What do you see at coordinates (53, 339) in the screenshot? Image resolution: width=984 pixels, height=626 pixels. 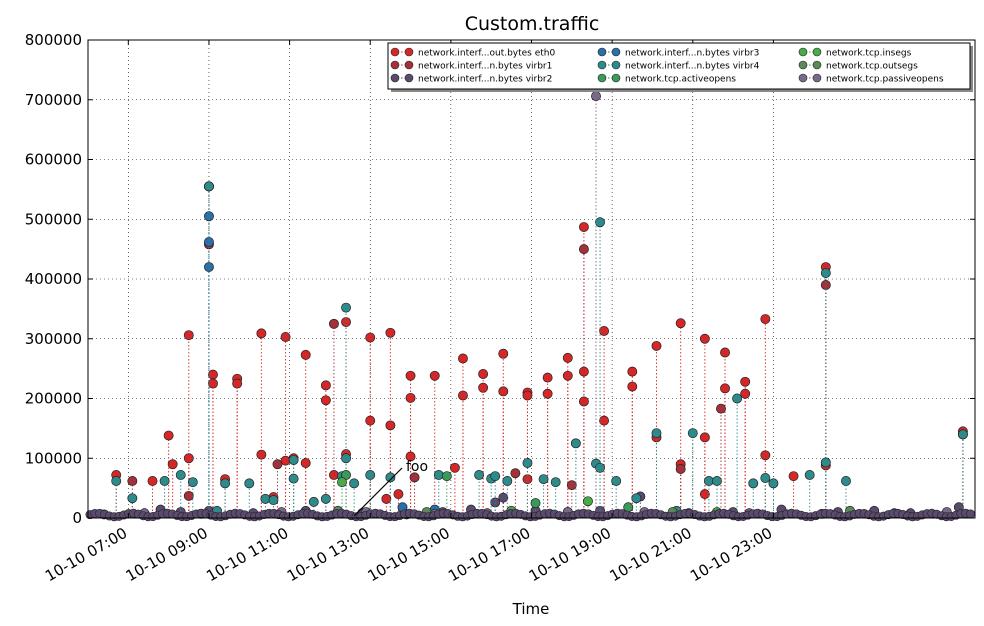 I see `y-tick-label: 300000` at bounding box center [53, 339].